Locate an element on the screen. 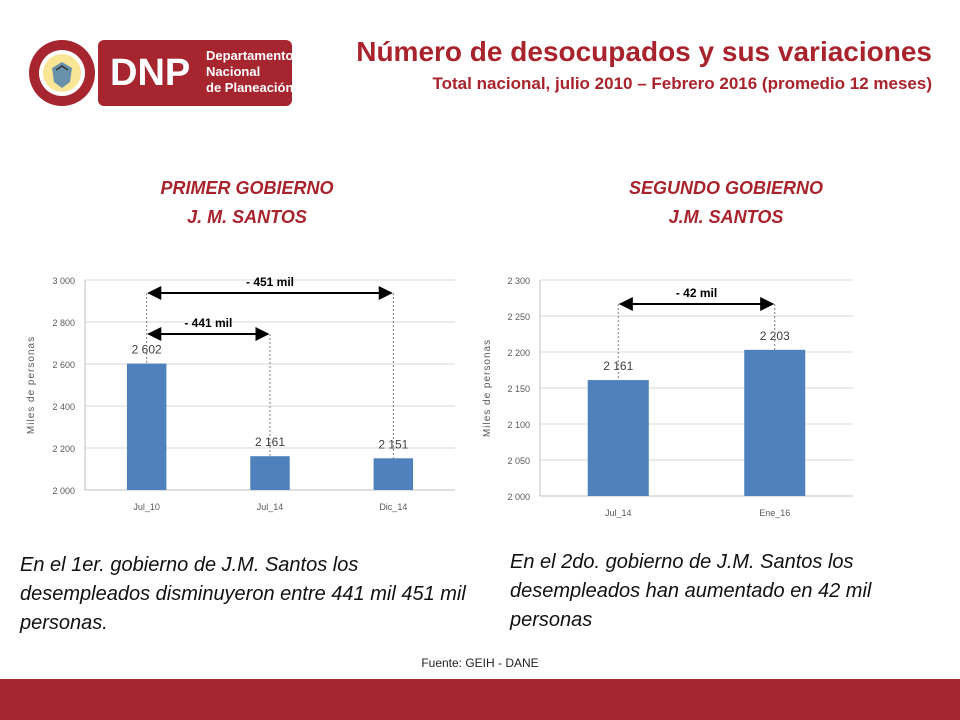 Image resolution: width=960 pixels, height=720 pixels. logo-acronym: DNP is located at coordinates (150, 73).